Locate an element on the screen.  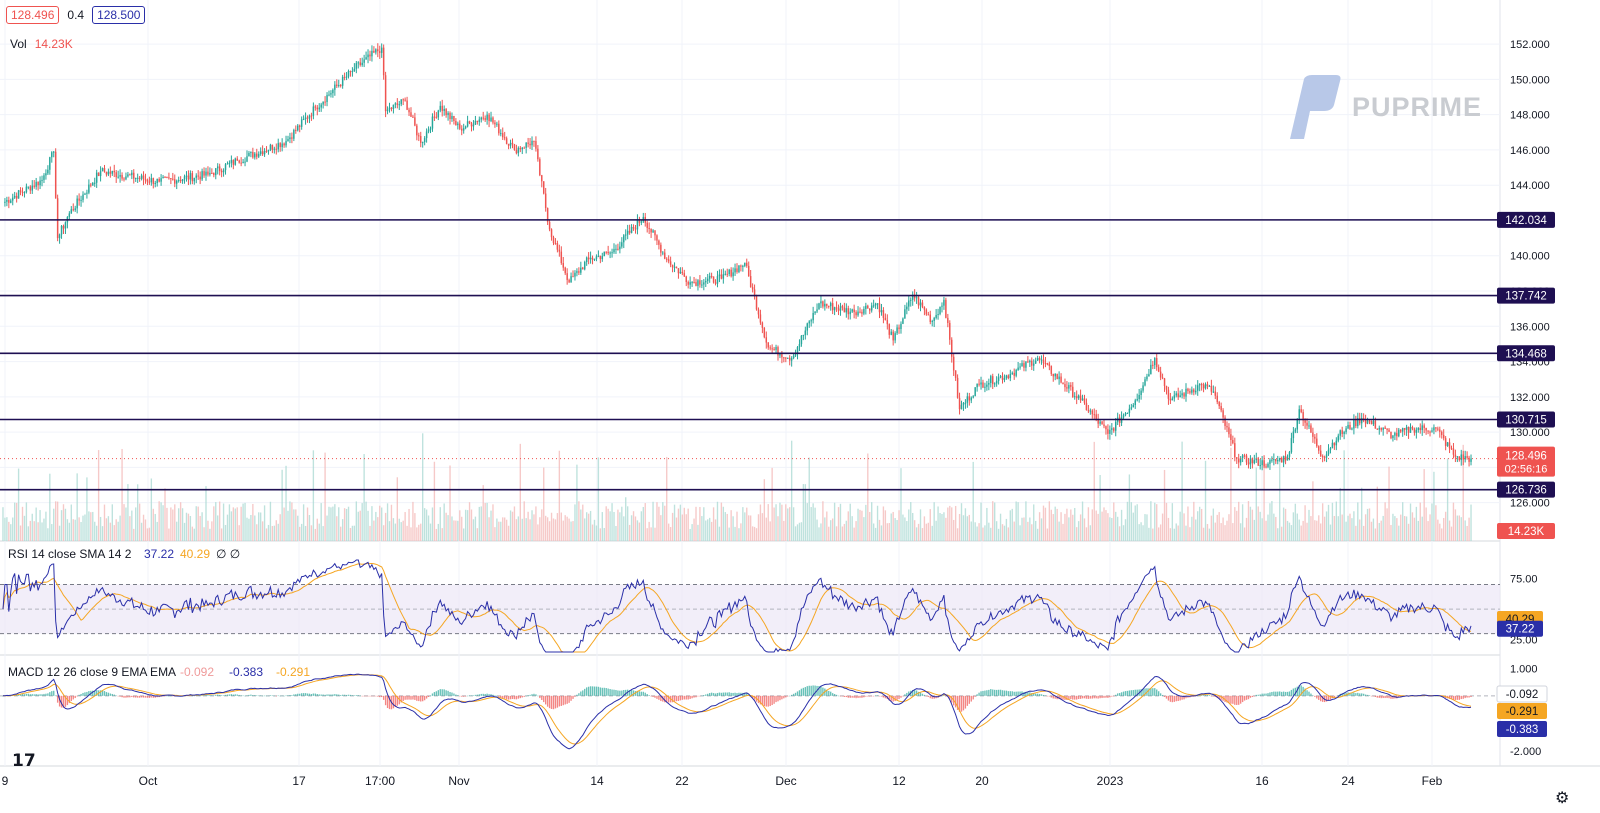
gear-icon: ⚙ is located at coordinates (1562, 798).